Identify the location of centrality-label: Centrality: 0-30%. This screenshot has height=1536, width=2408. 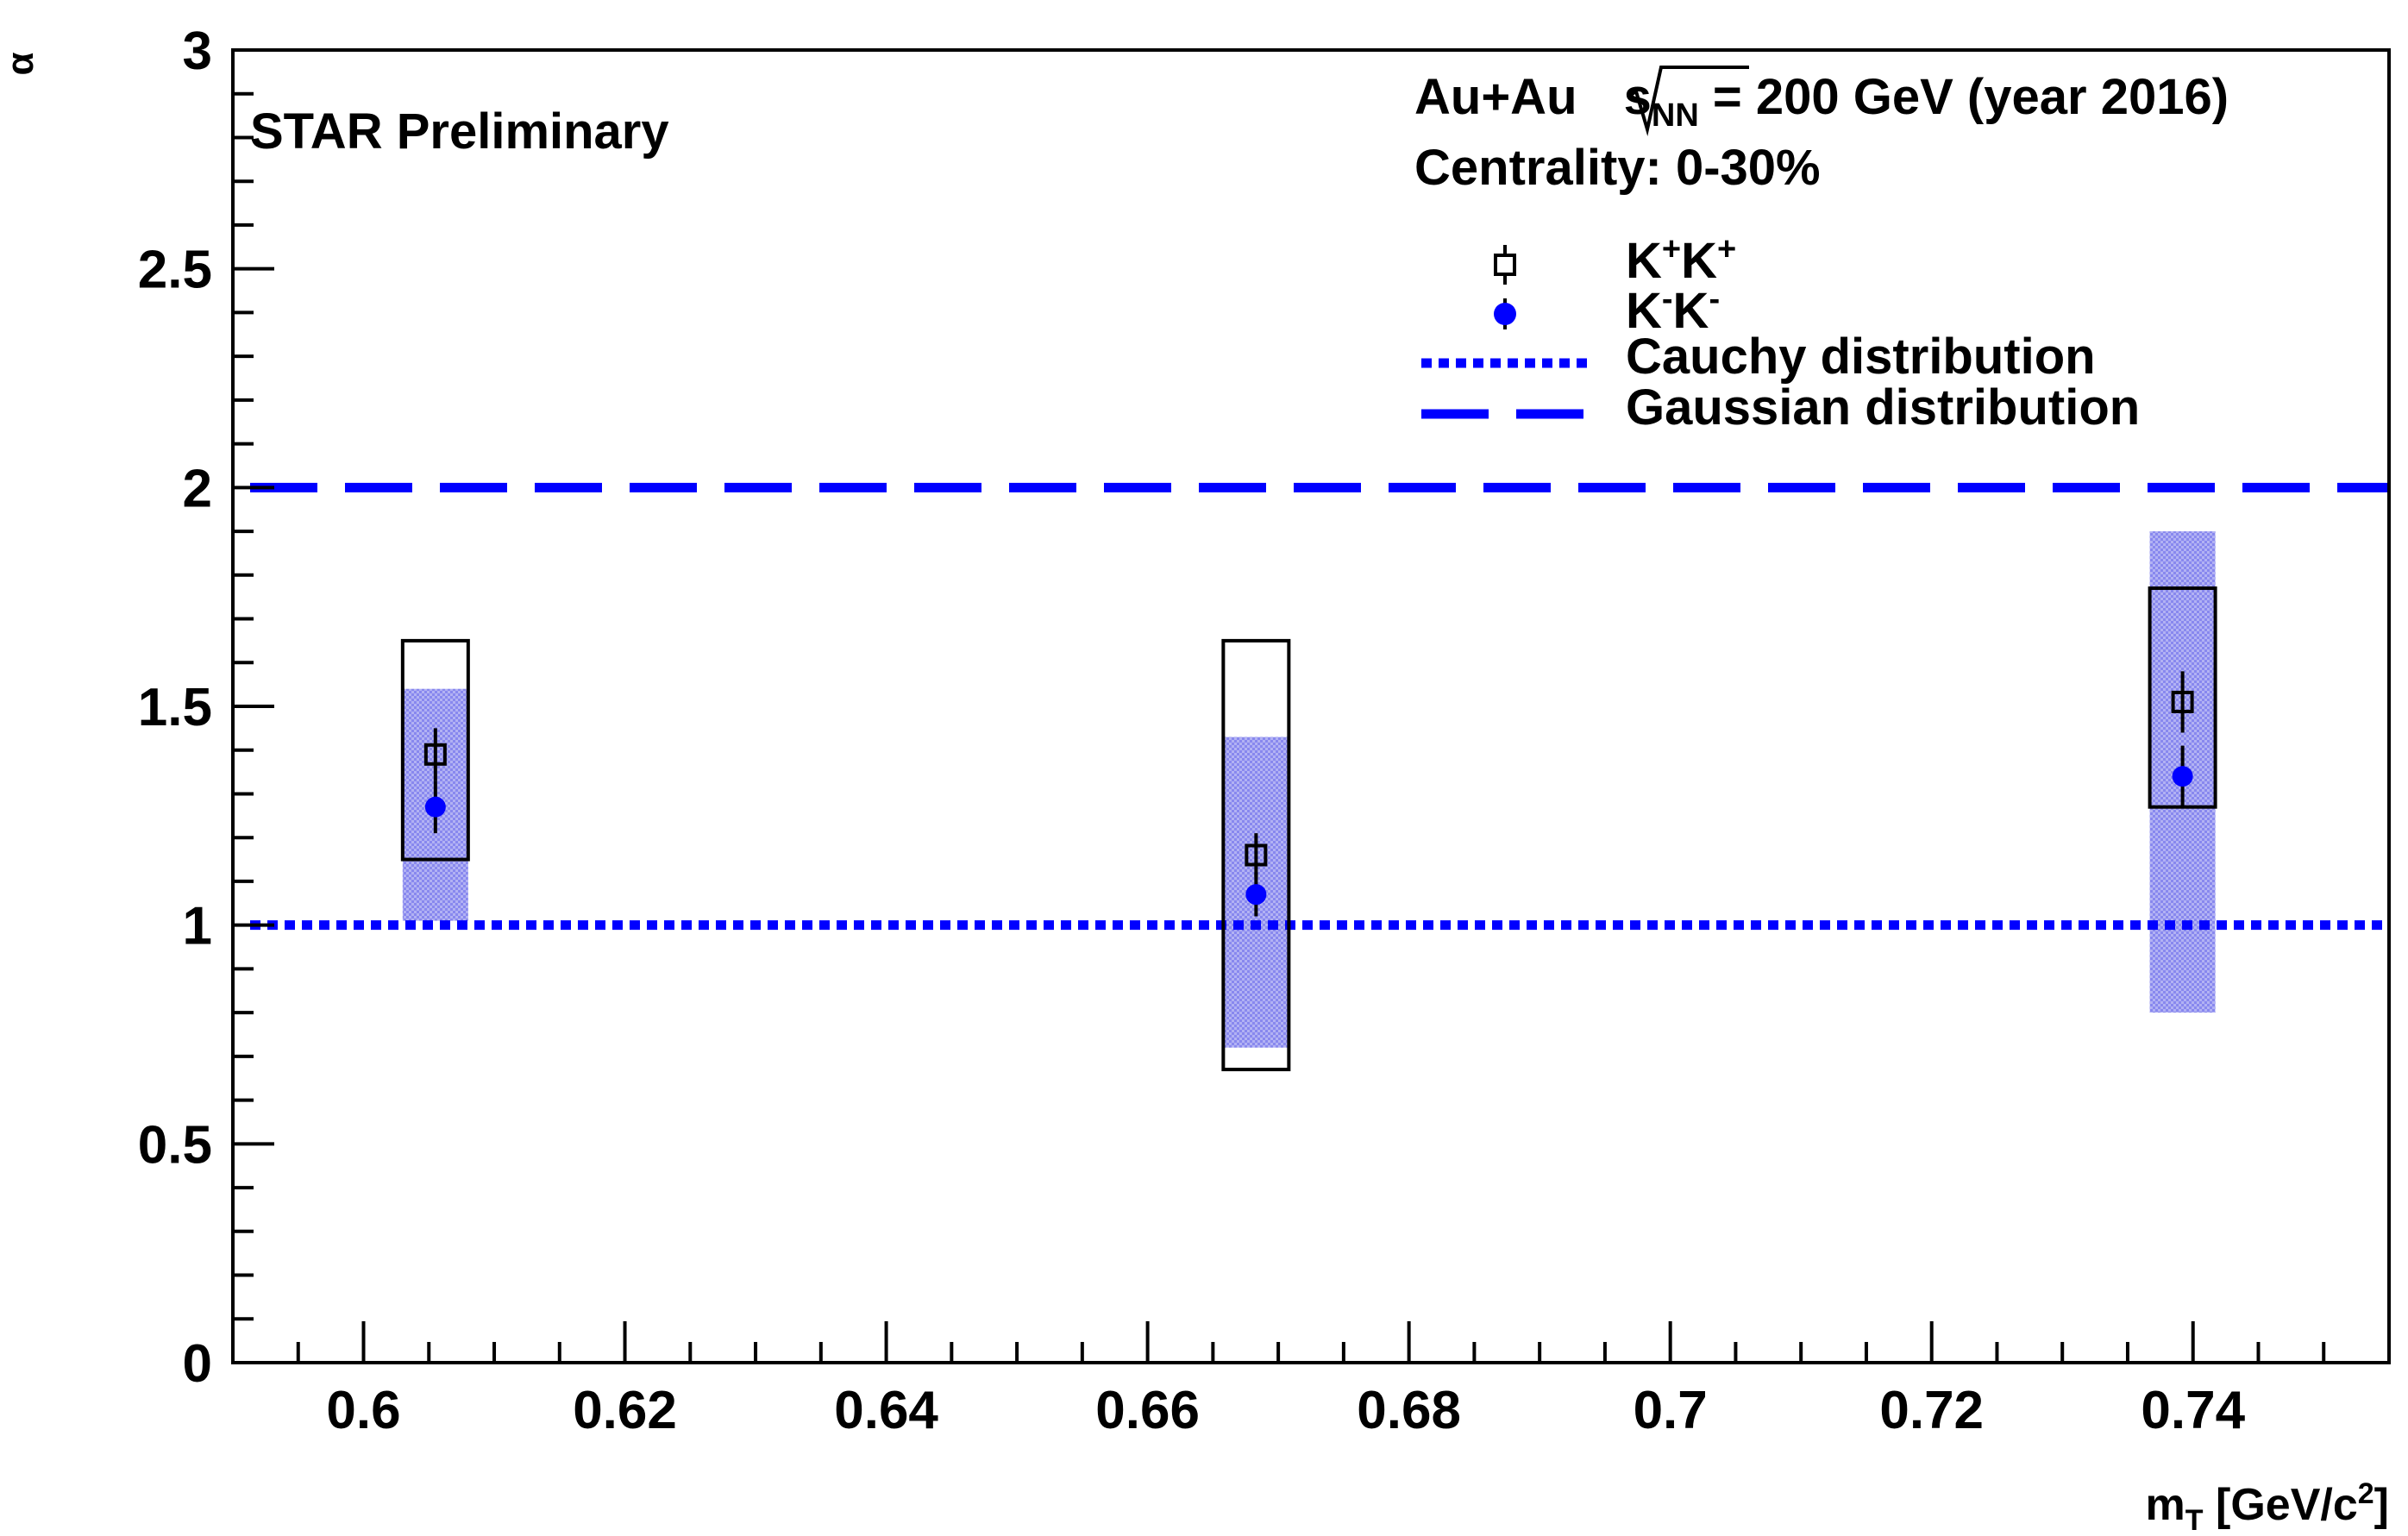
(1617, 168).